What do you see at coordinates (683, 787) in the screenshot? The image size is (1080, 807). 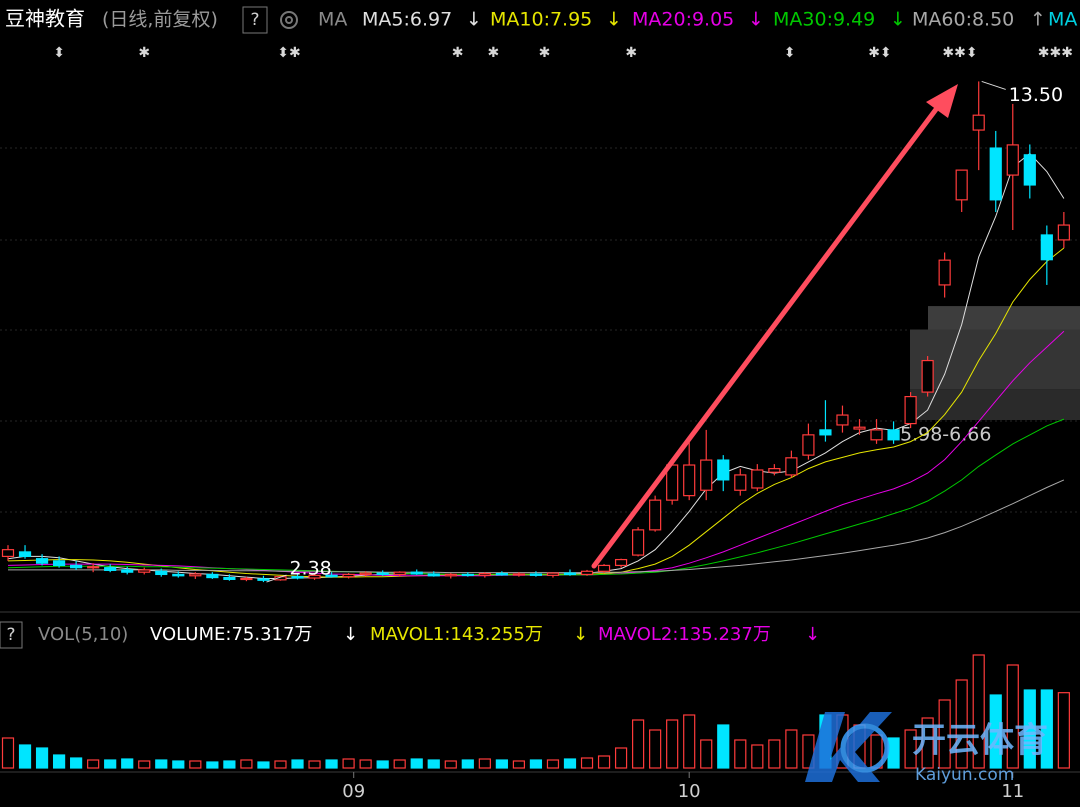 I see `x-axis: 09 10 11` at bounding box center [683, 787].